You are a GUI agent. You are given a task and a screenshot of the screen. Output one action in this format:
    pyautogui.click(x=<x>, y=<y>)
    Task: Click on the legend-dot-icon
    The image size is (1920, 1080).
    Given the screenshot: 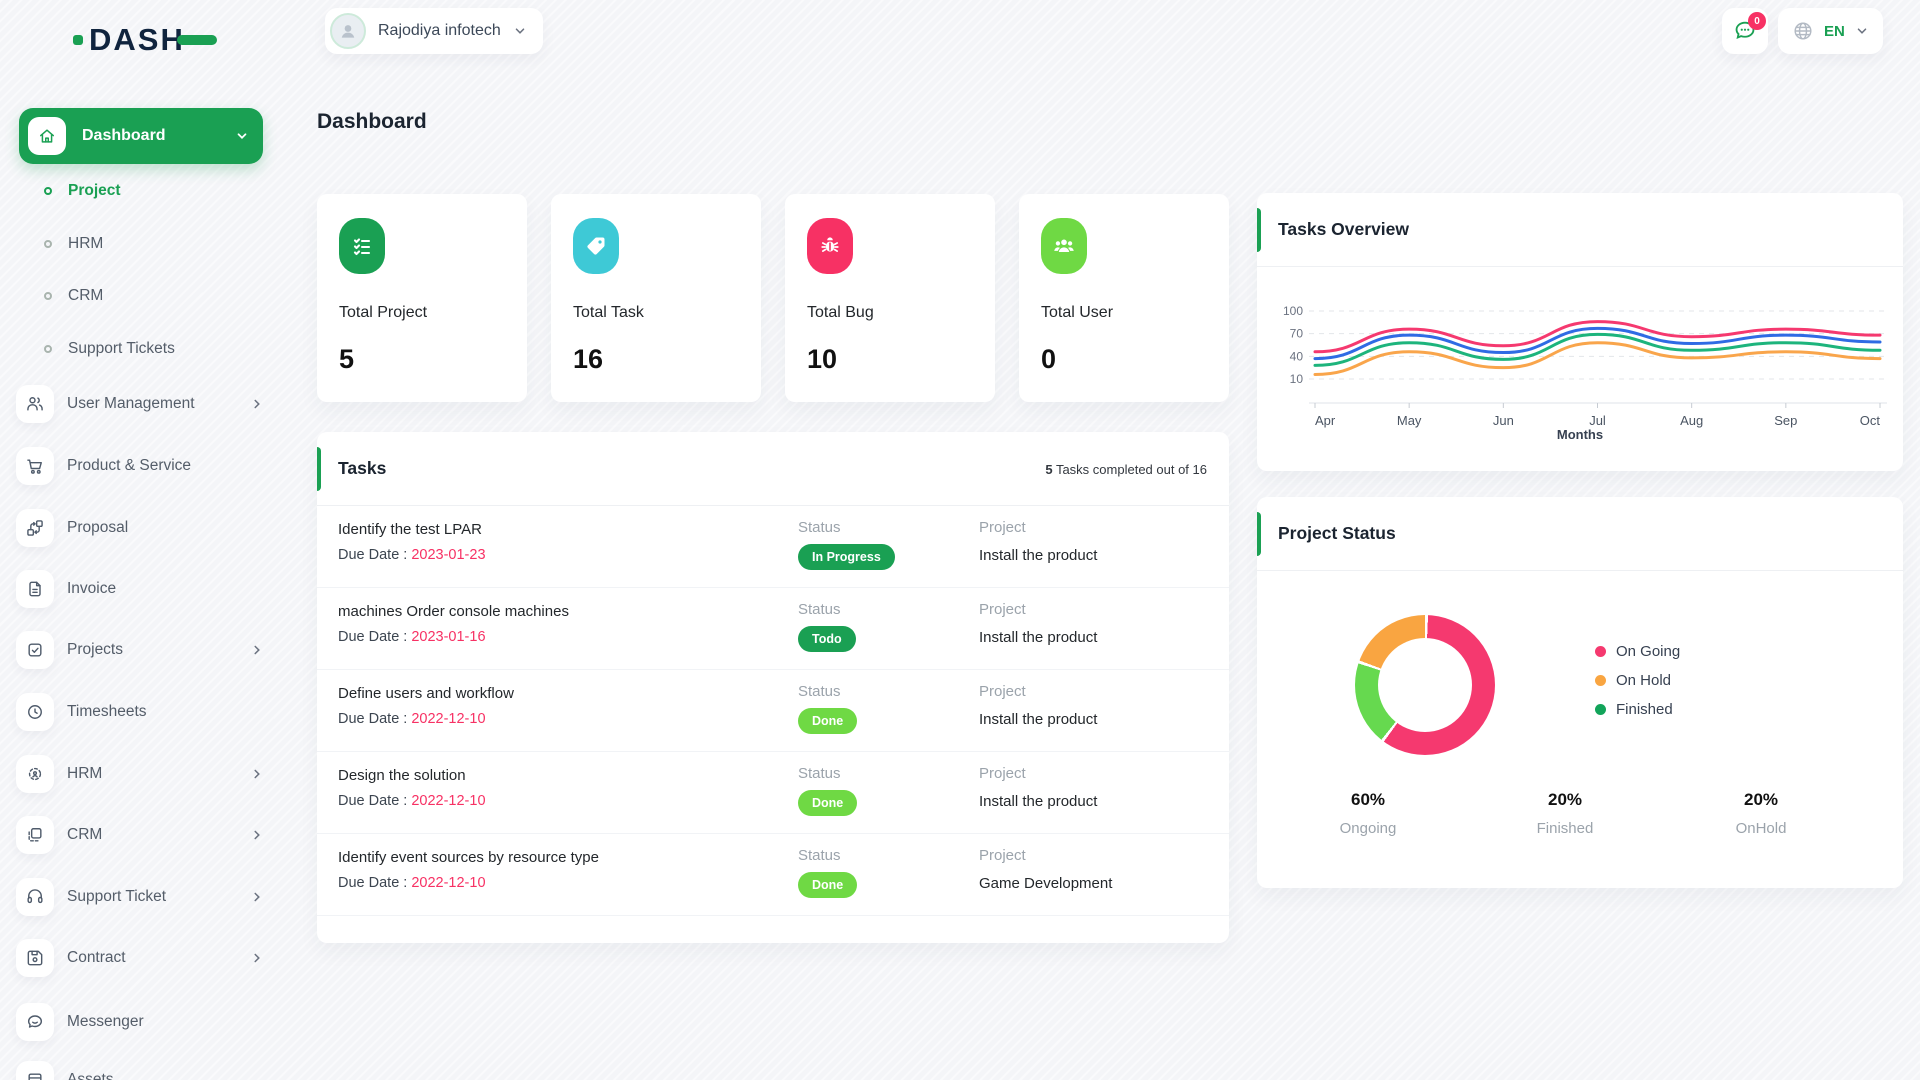 What is the action you would take?
    pyautogui.click(x=1600, y=709)
    